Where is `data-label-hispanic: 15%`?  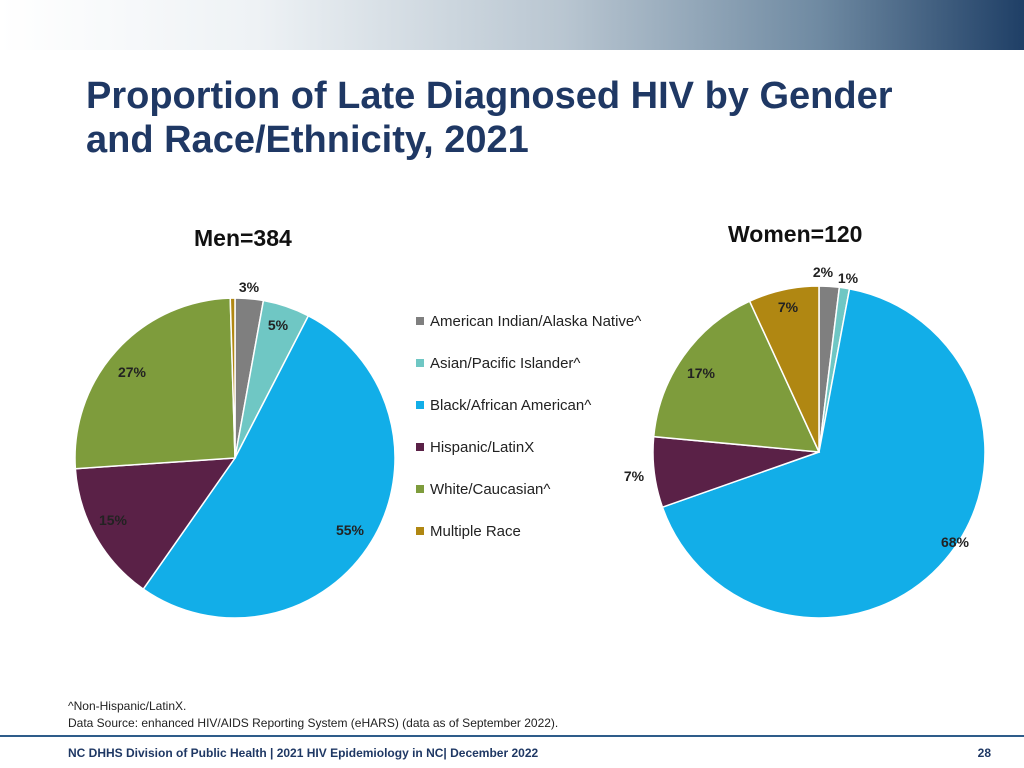 data-label-hispanic: 15% is located at coordinates (113, 520).